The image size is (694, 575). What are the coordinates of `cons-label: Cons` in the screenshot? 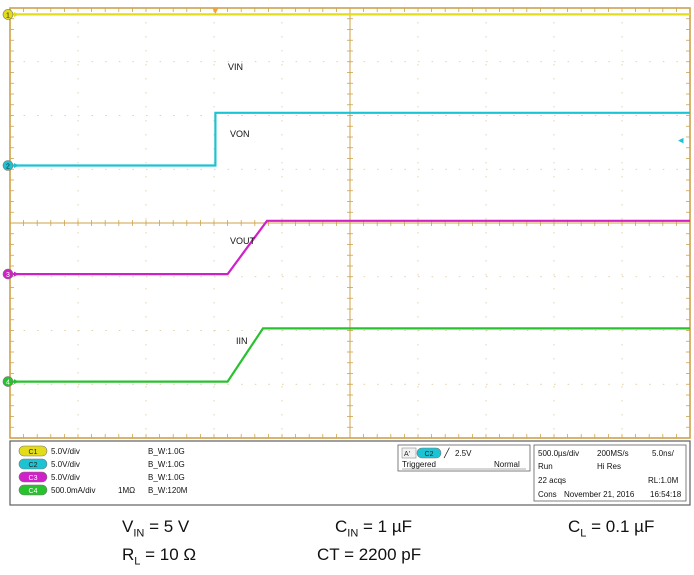 It's located at (547, 494).